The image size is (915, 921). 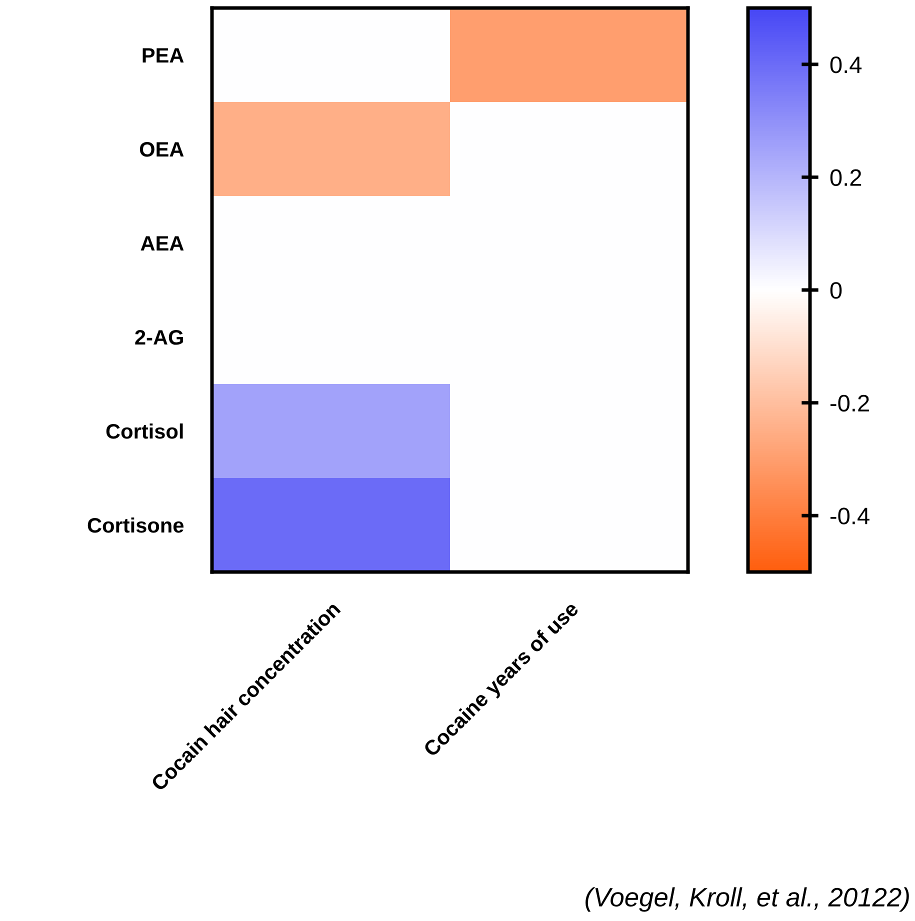 What do you see at coordinates (162, 149) in the screenshot?
I see `y-tick-label: OEA` at bounding box center [162, 149].